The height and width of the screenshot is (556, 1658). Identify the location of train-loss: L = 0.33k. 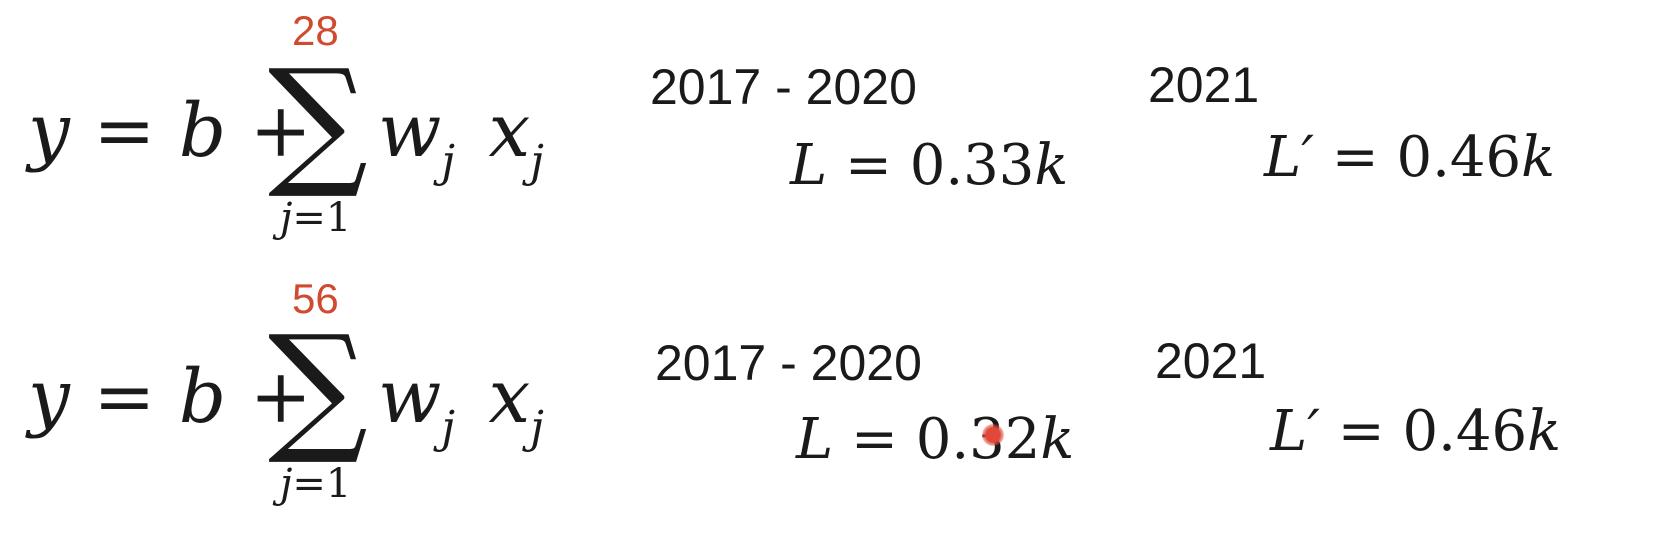
(929, 165).